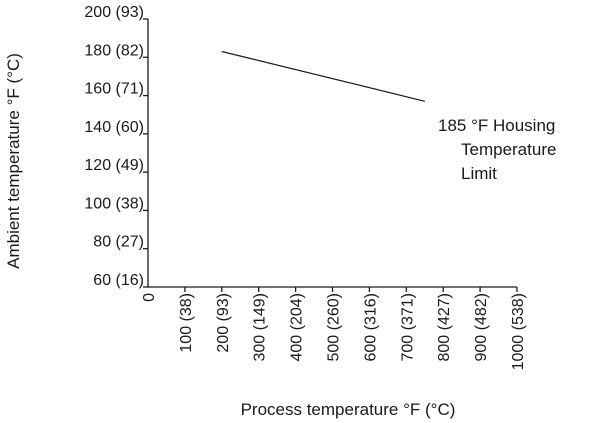 This screenshot has width=589, height=423. Describe the element at coordinates (518, 331) in the screenshot. I see `x-tick-label: 1000 (538)` at that location.